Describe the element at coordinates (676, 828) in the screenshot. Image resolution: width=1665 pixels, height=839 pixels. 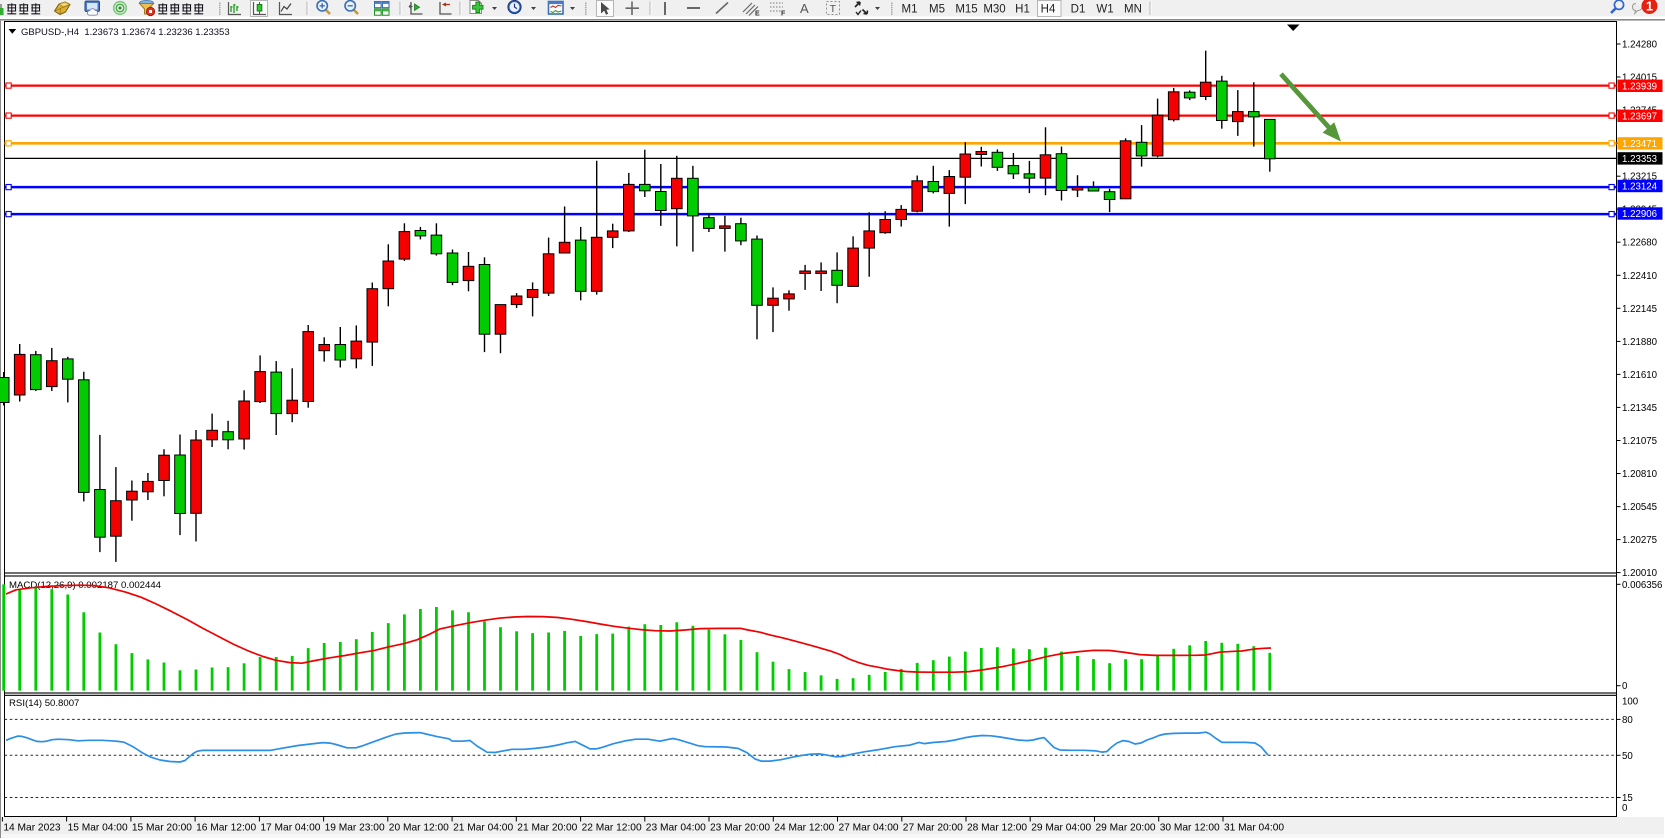
I see `svg-text: 23 Mar 04:00` at that location.